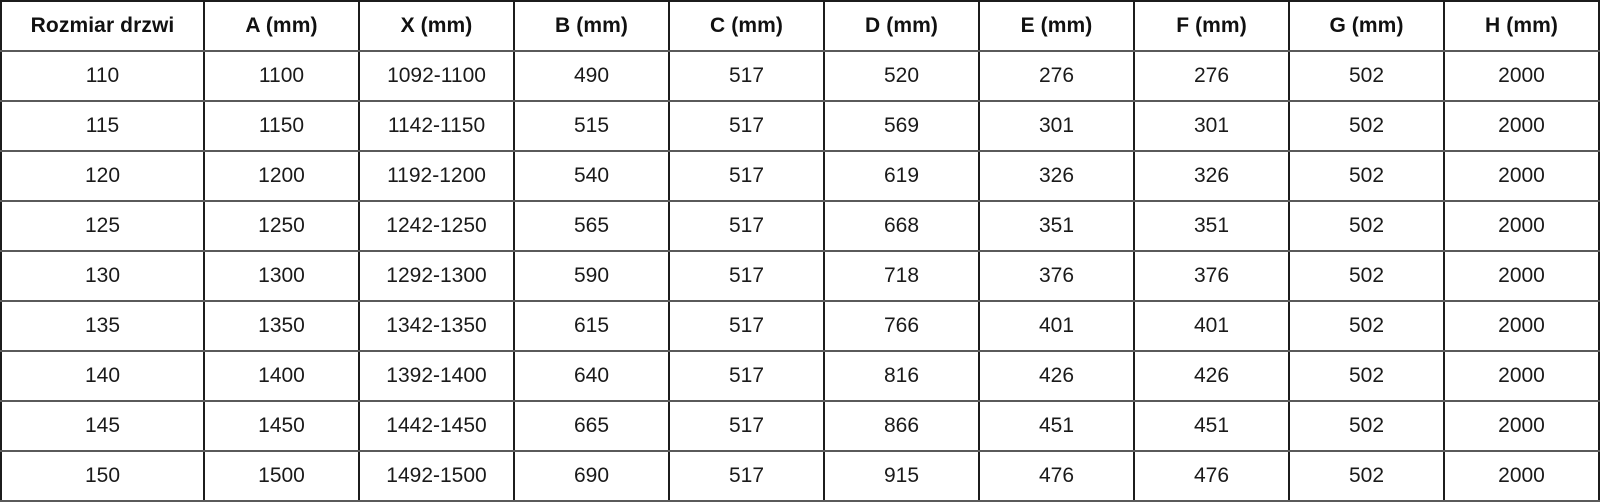 The height and width of the screenshot is (502, 1600). What do you see at coordinates (901, 176) in the screenshot?
I see `table-cell: 619` at bounding box center [901, 176].